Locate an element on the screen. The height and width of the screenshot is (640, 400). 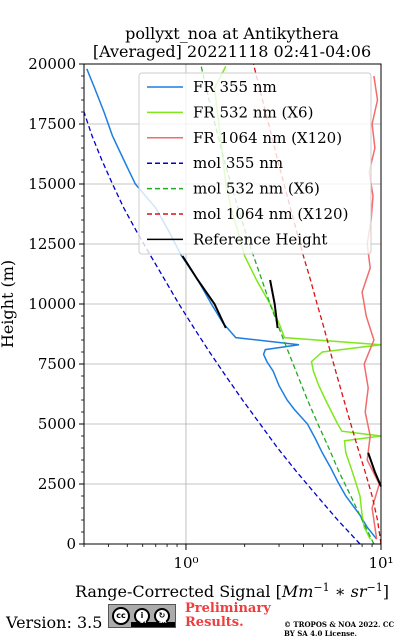
x-axis-label-part: Range-Corrected Signal [ is located at coordinates (178, 591).